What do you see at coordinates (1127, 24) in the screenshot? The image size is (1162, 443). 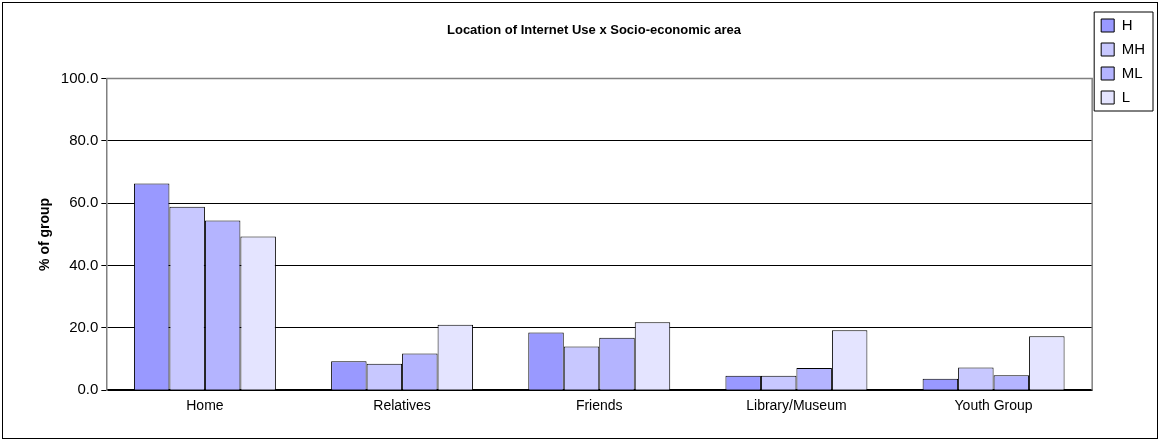 I see `legend-label: H` at bounding box center [1127, 24].